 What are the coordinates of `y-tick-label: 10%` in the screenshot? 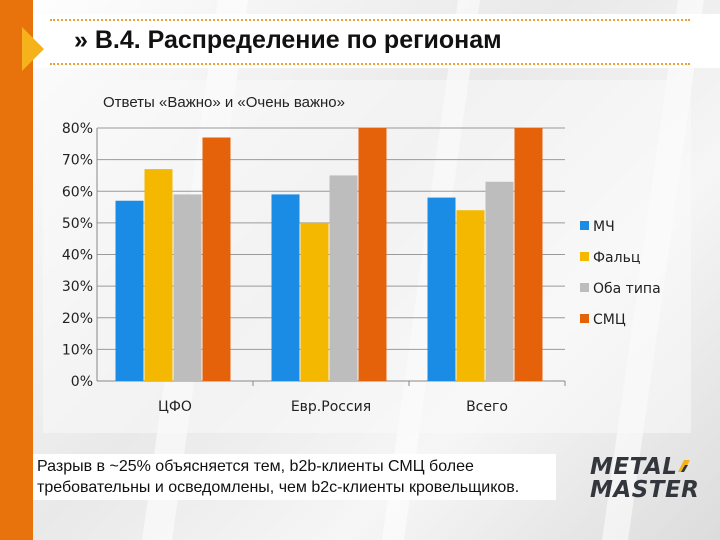 It's located at (77, 350).